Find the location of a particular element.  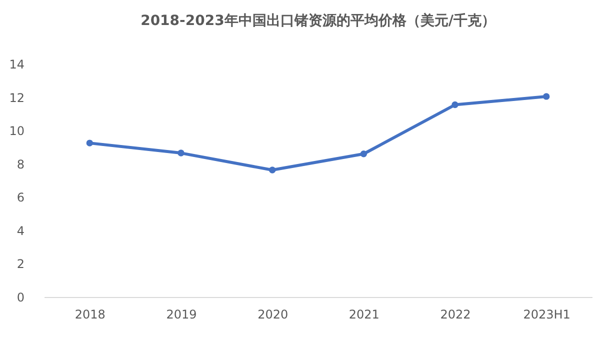

x-tick-label: 2022 is located at coordinates (455, 315).